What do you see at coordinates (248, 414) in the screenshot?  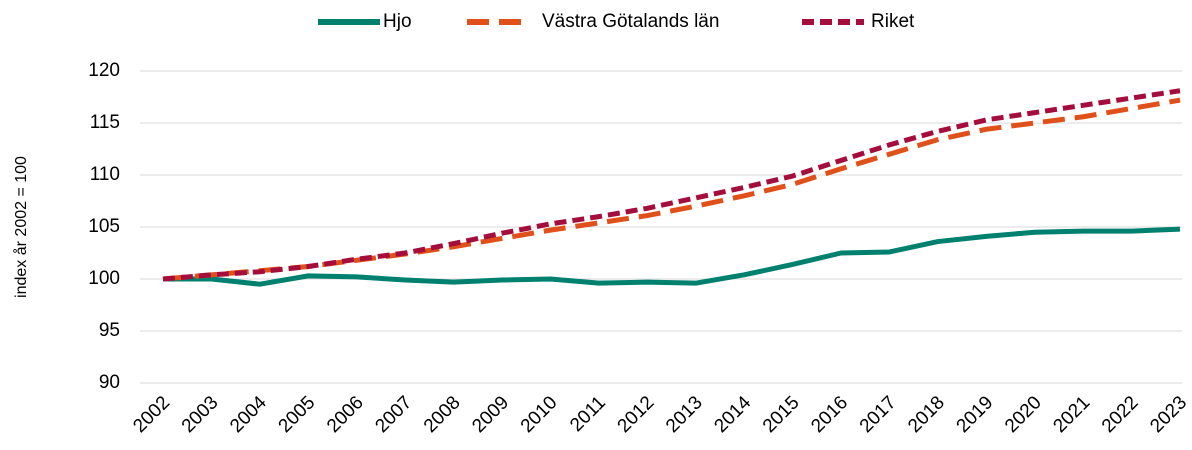 I see `x-tick-label: 2004` at bounding box center [248, 414].